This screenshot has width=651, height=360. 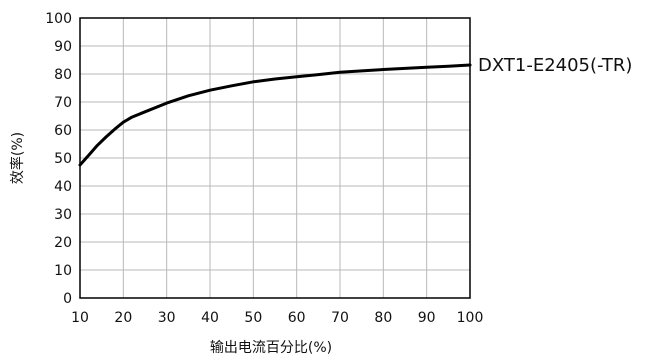 I want to click on x-tick-label: 30, so click(x=167, y=318).